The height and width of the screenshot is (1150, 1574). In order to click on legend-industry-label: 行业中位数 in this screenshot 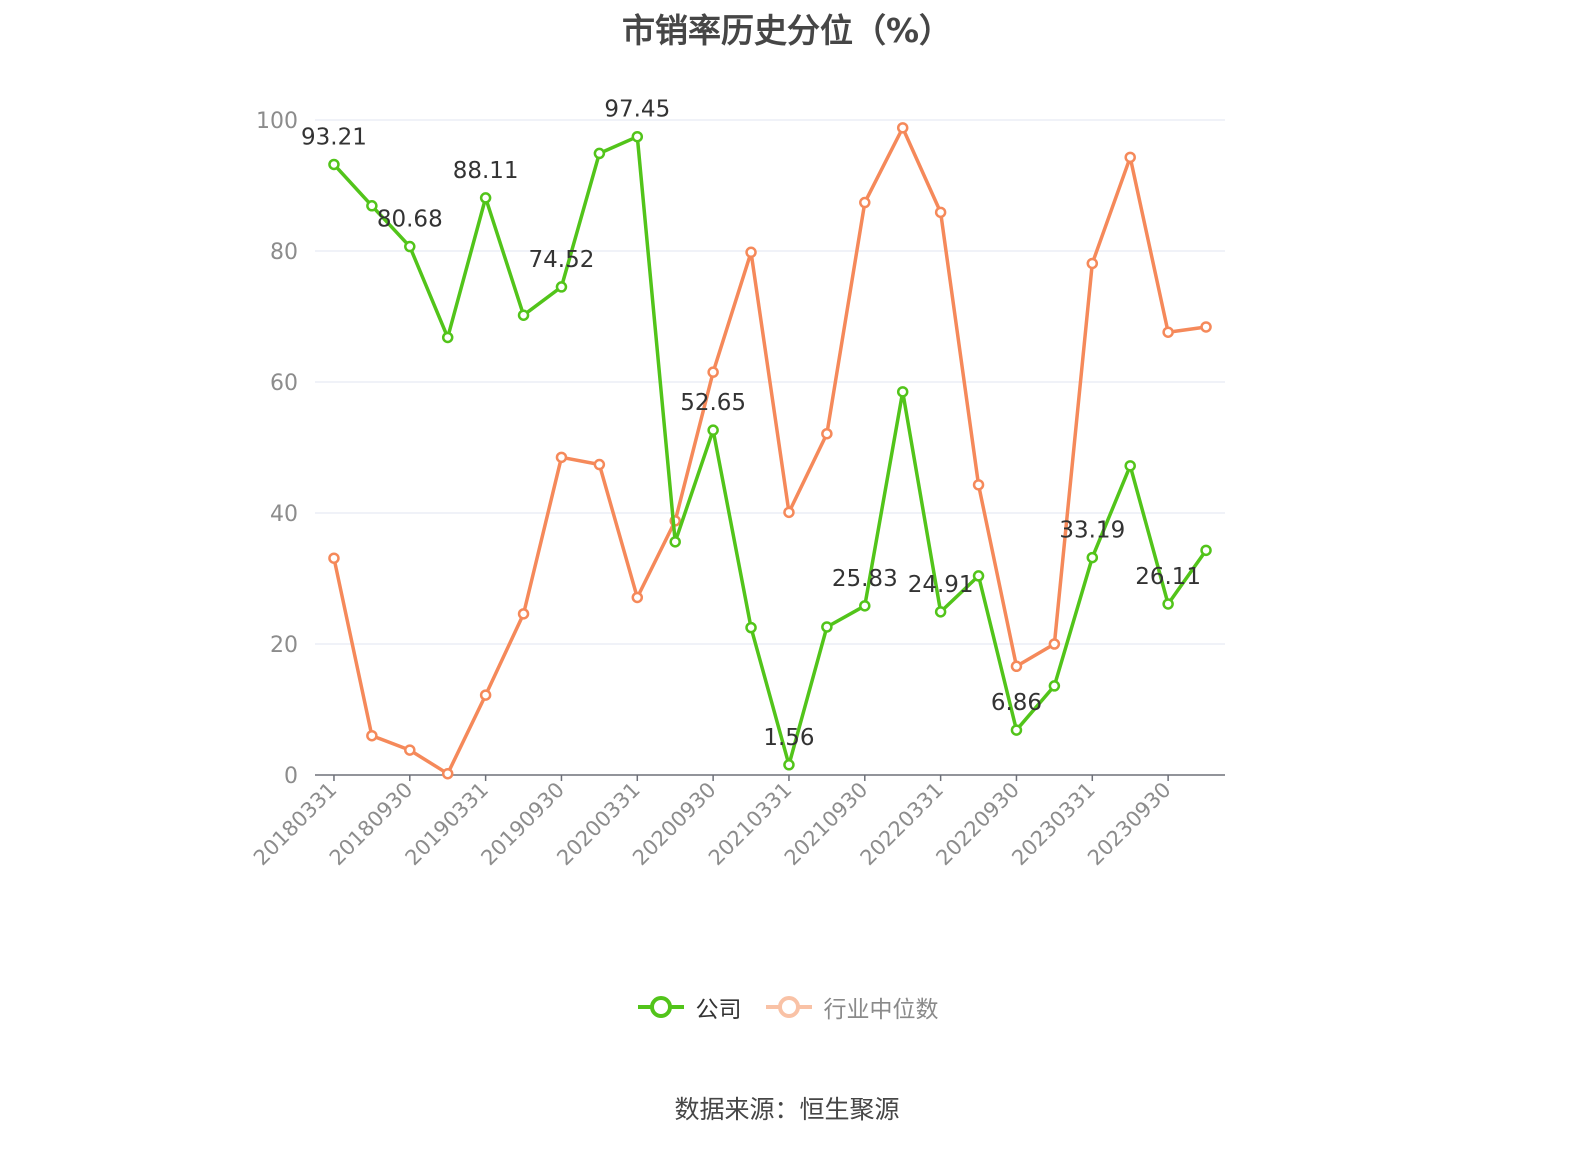, I will do `click(881, 1010)`.